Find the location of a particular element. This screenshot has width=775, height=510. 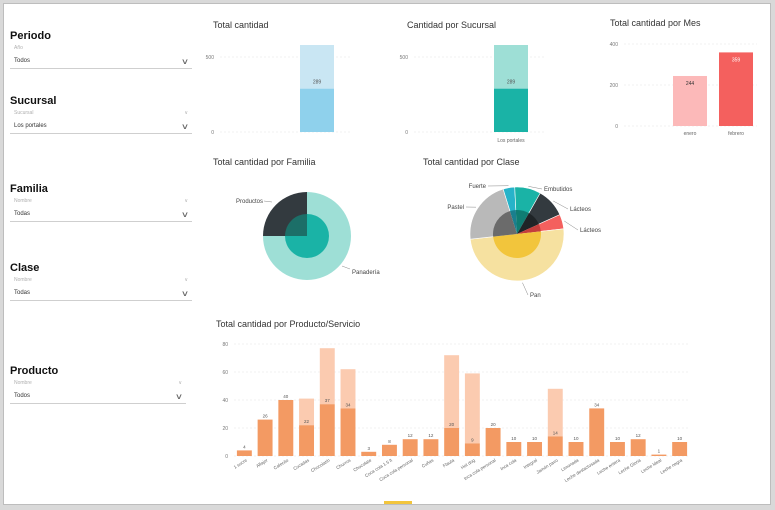

x-tick-label: Leche negra is located at coordinates (671, 466).